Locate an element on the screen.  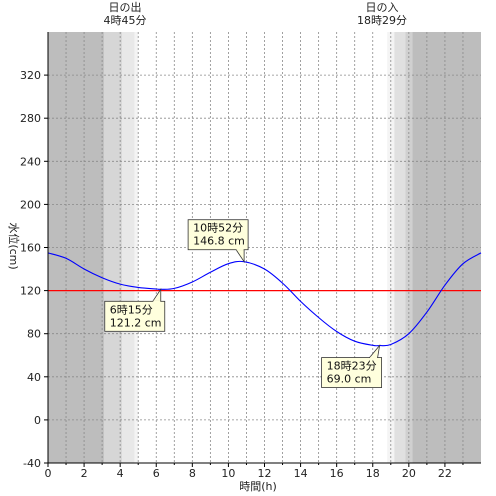
annotation-time: 18時23分 is located at coordinates (352, 366).